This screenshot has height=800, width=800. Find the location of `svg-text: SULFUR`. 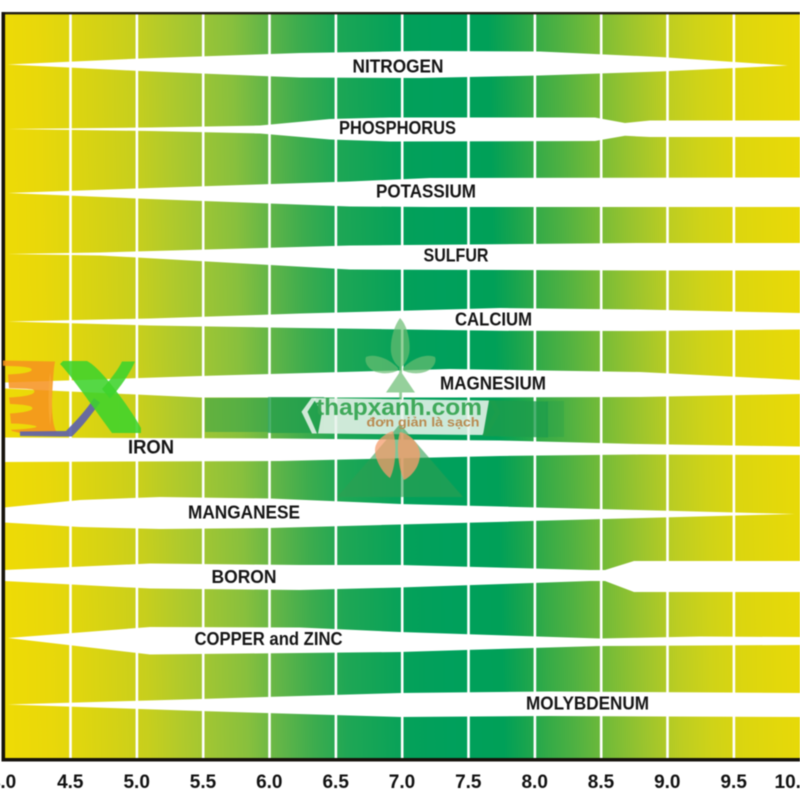

svg-text: SULFUR is located at coordinates (456, 256).